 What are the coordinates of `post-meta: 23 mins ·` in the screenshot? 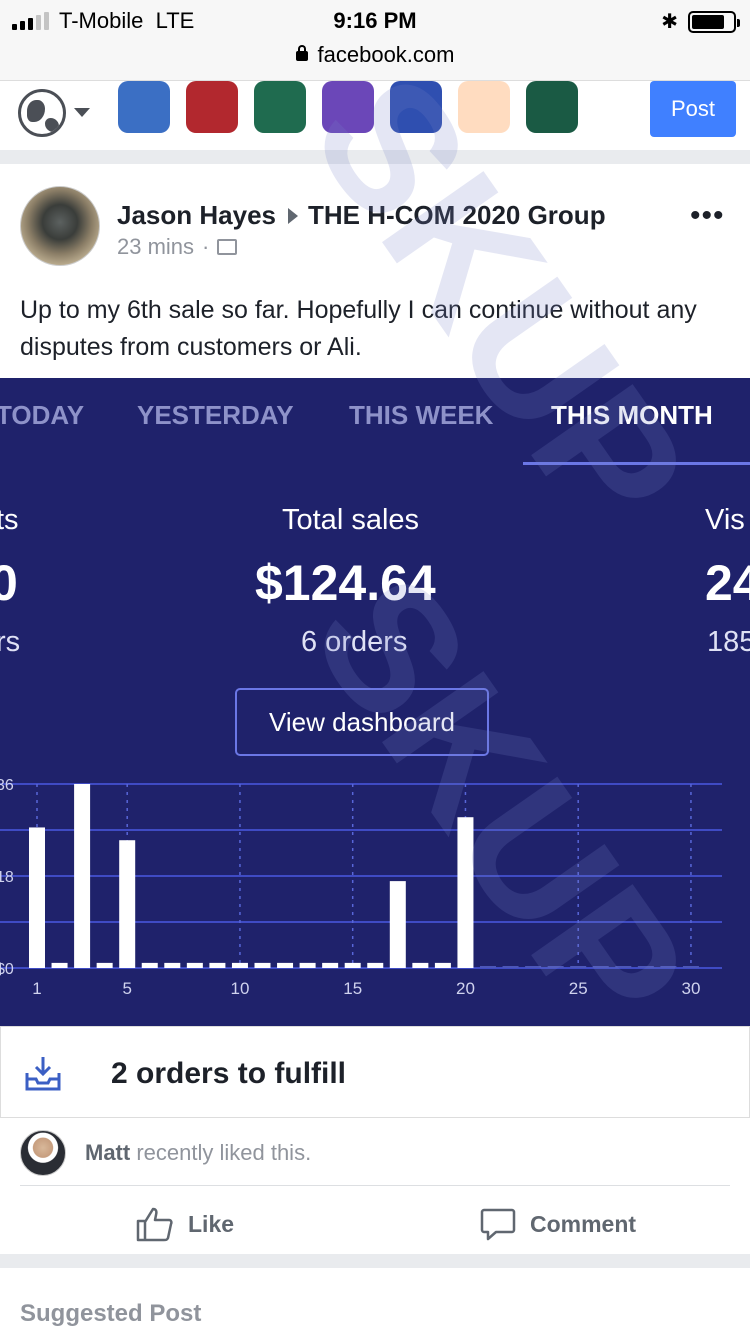 It's located at (177, 247).